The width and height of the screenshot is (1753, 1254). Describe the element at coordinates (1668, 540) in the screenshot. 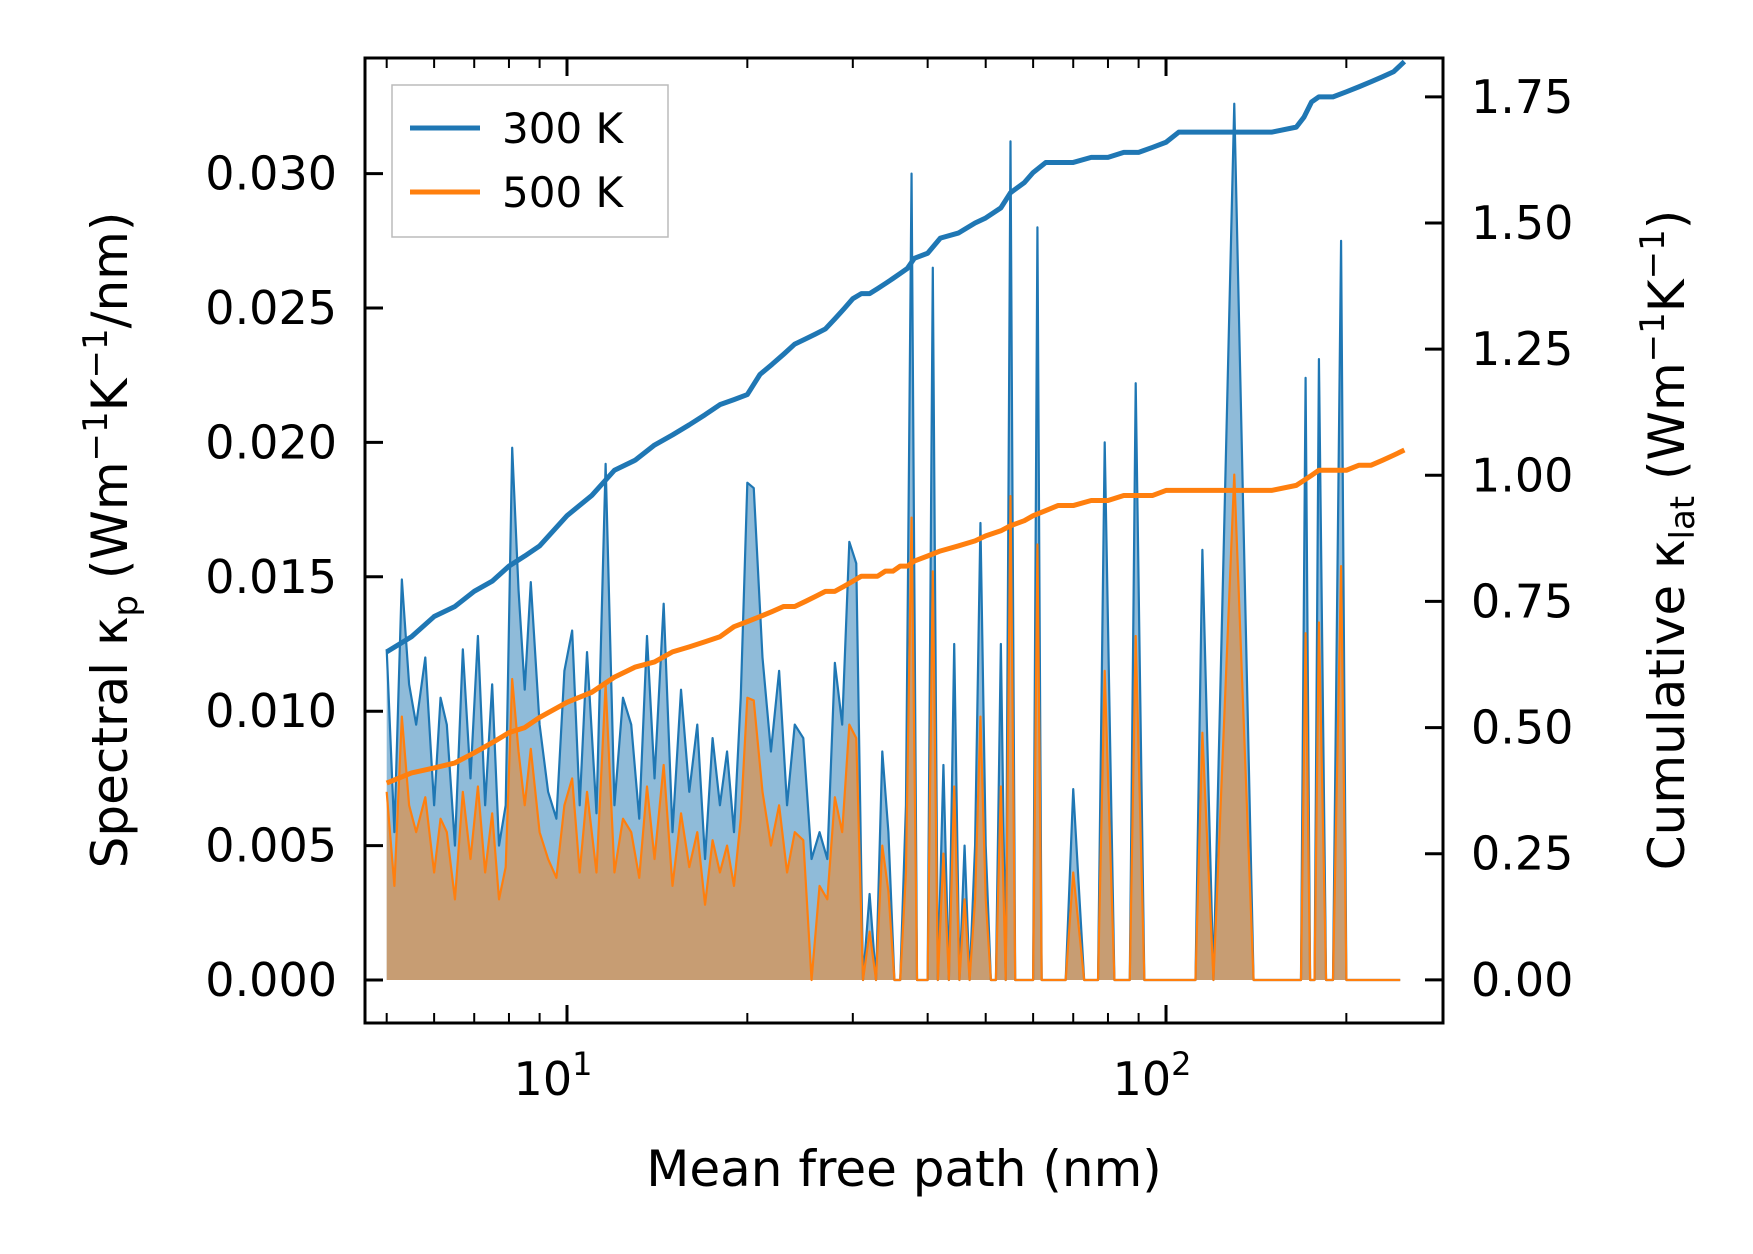

I see `y2-axis-label: Cumulative κlat (Wm−1K−1)` at that location.